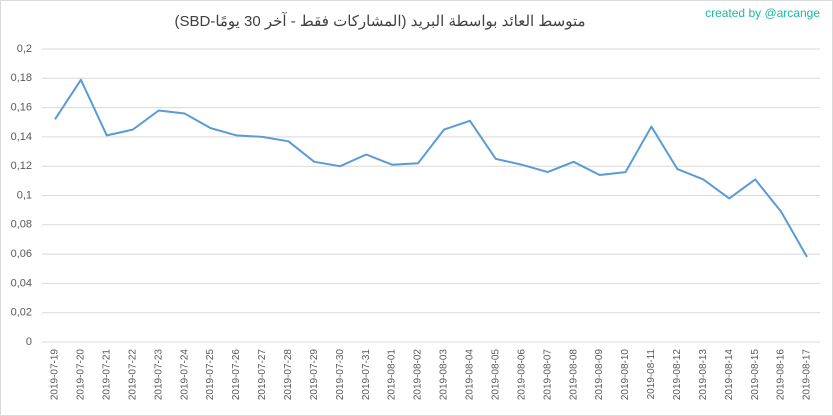 The height and width of the screenshot is (416, 833). What do you see at coordinates (677, 375) in the screenshot?
I see `x-tick-label: 2019-08-12` at bounding box center [677, 375].